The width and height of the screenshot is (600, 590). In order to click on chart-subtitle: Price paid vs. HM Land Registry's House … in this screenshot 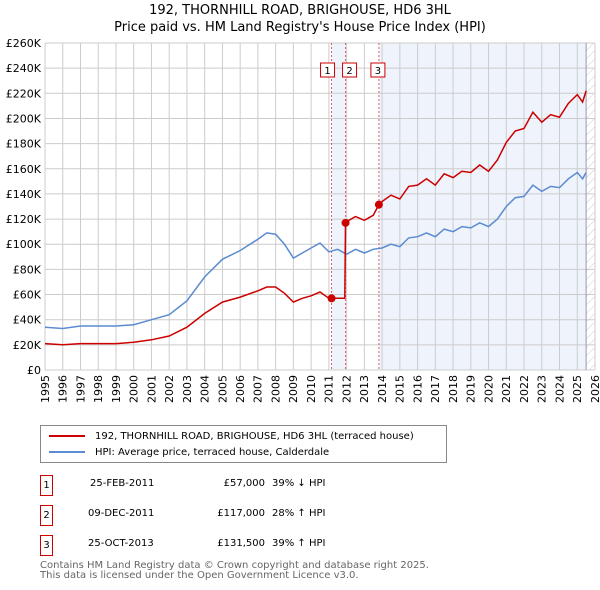, I will do `click(300, 27)`.